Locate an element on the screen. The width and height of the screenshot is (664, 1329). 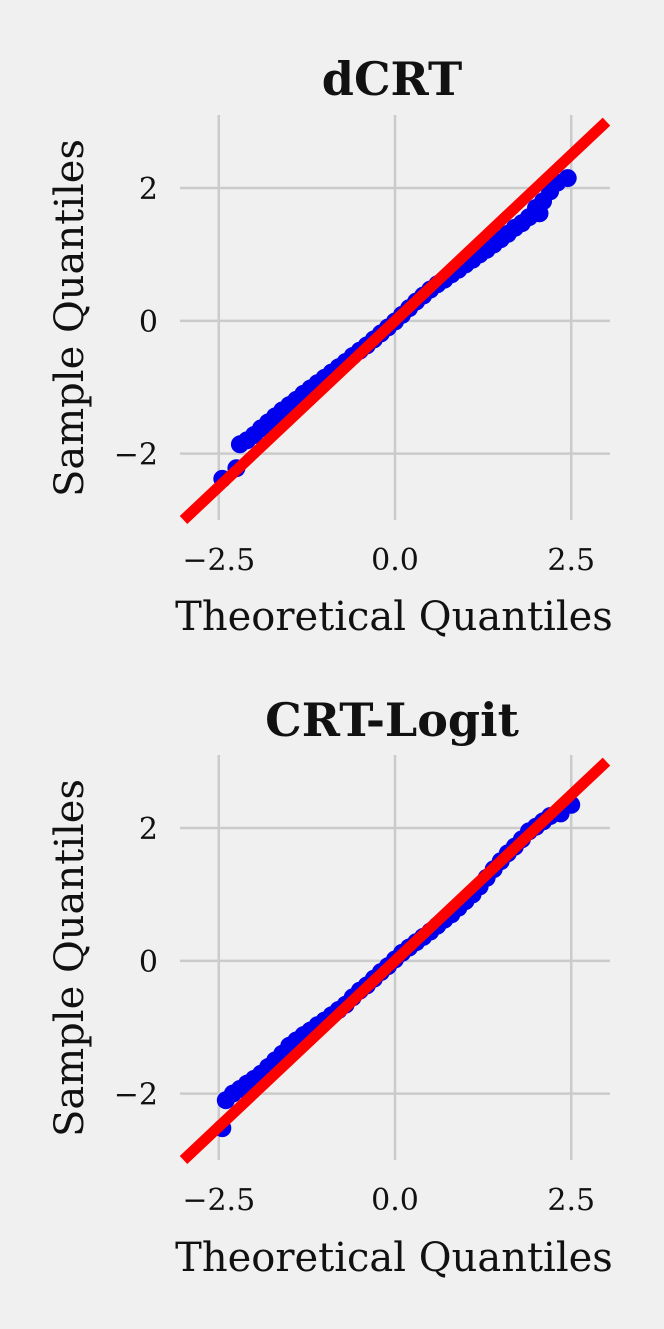
chart-title: CRT-Logit is located at coordinates (392, 720).